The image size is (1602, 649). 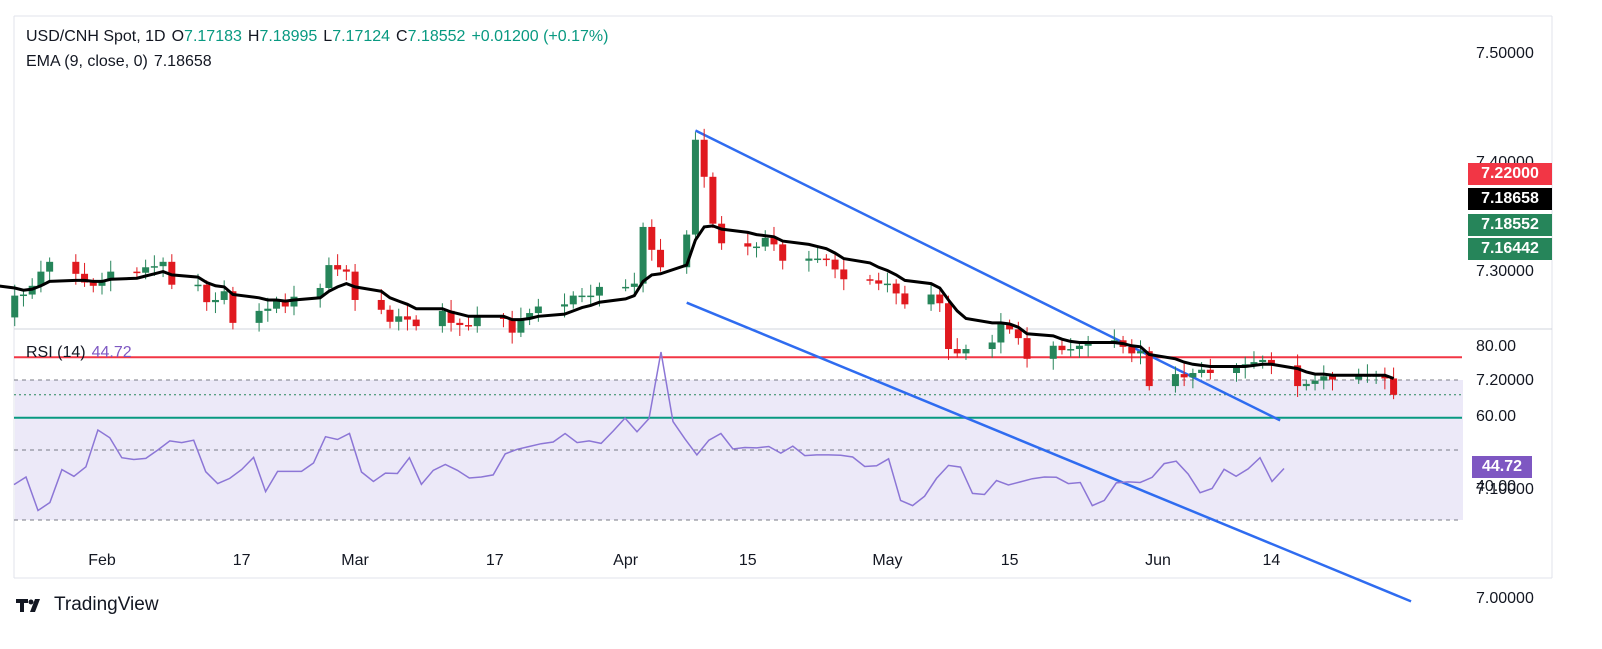 I want to click on rsi-tick-label: 40.00, so click(x=1496, y=486).